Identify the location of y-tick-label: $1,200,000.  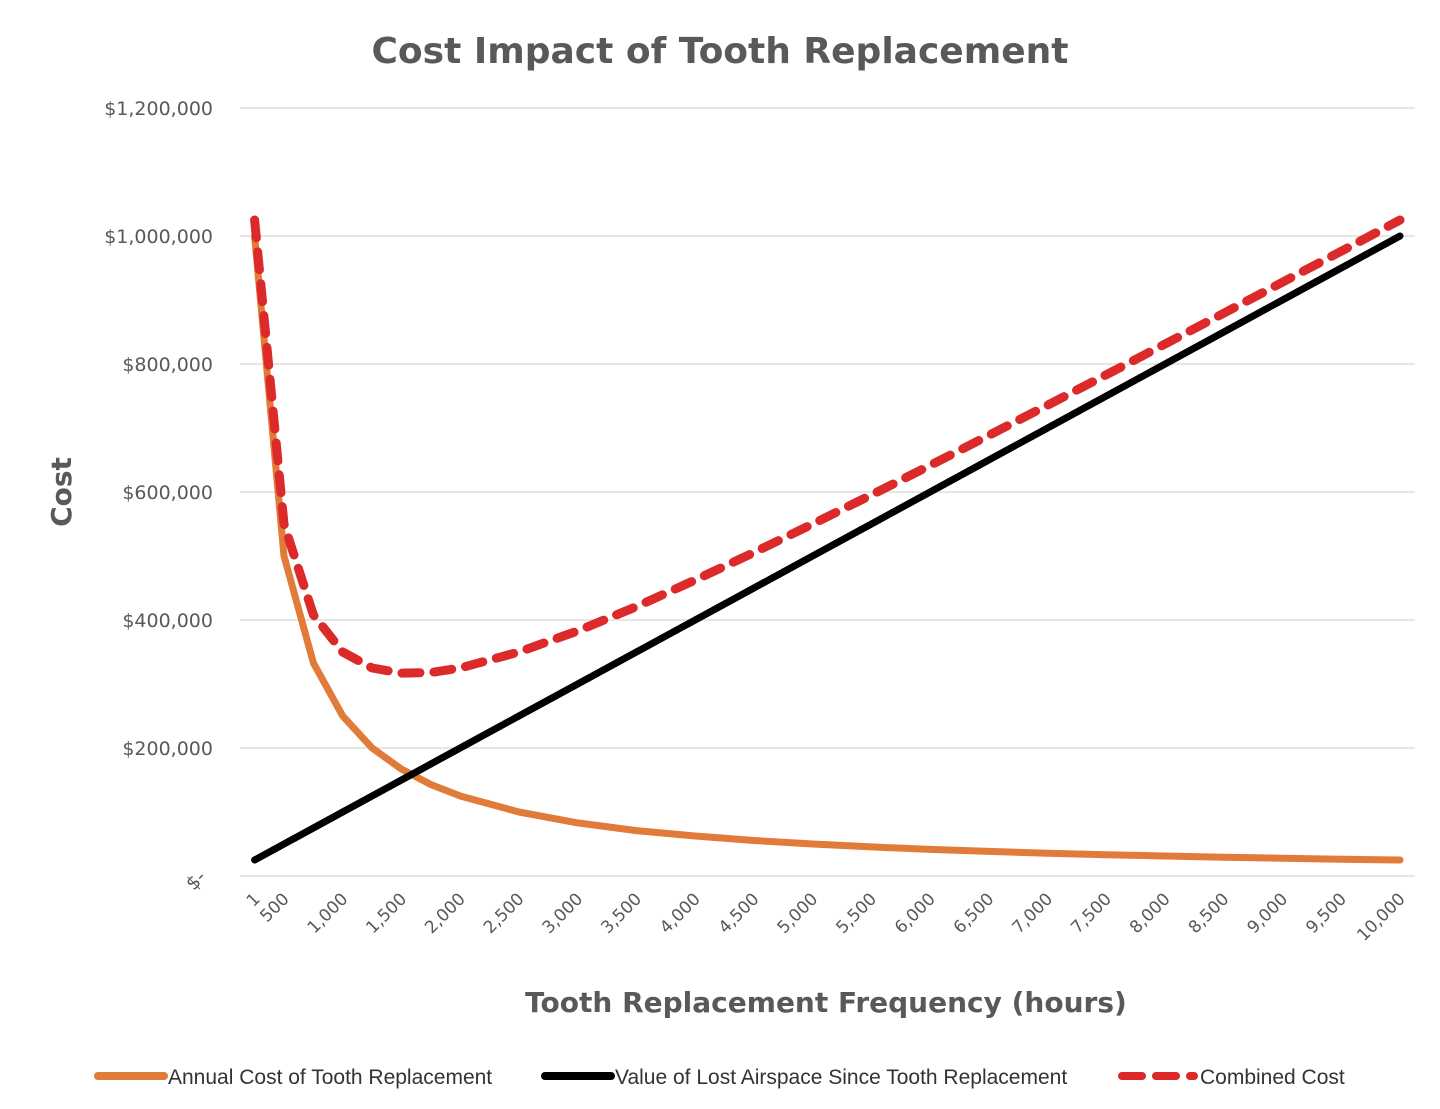
(158, 109).